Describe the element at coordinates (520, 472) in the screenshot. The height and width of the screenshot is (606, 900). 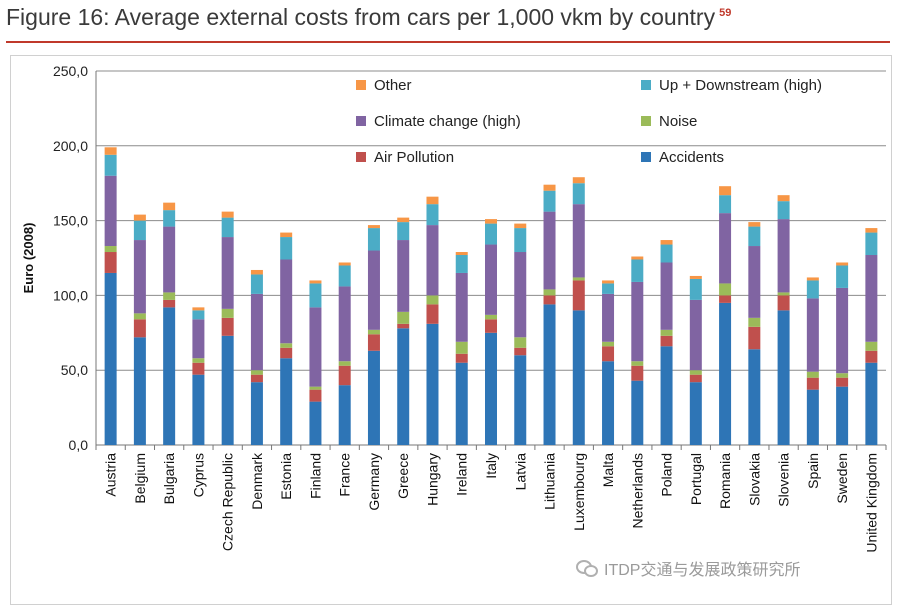
I see `x-tick-label: Latvia` at that location.